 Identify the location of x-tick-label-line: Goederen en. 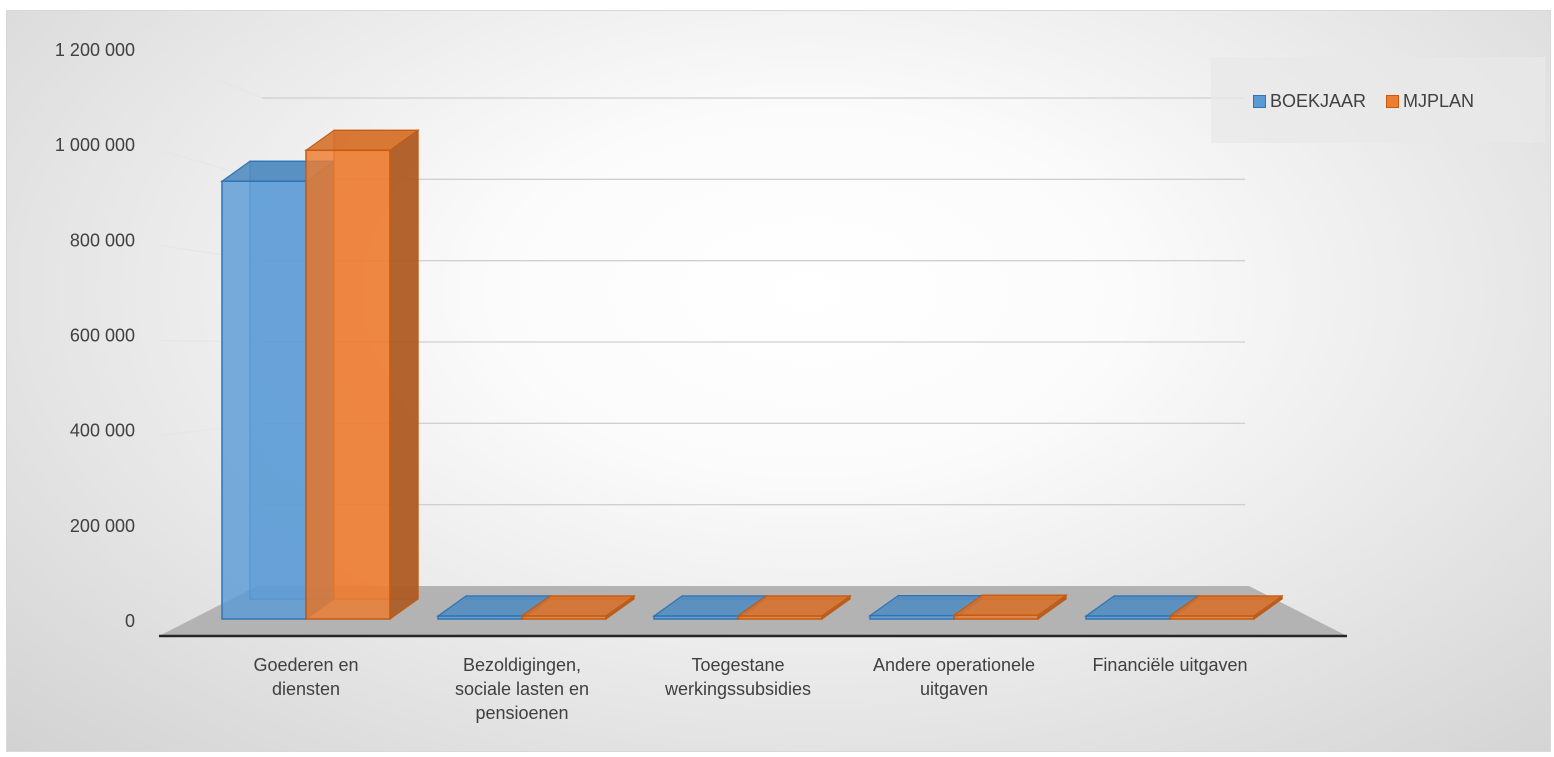
(305, 665).